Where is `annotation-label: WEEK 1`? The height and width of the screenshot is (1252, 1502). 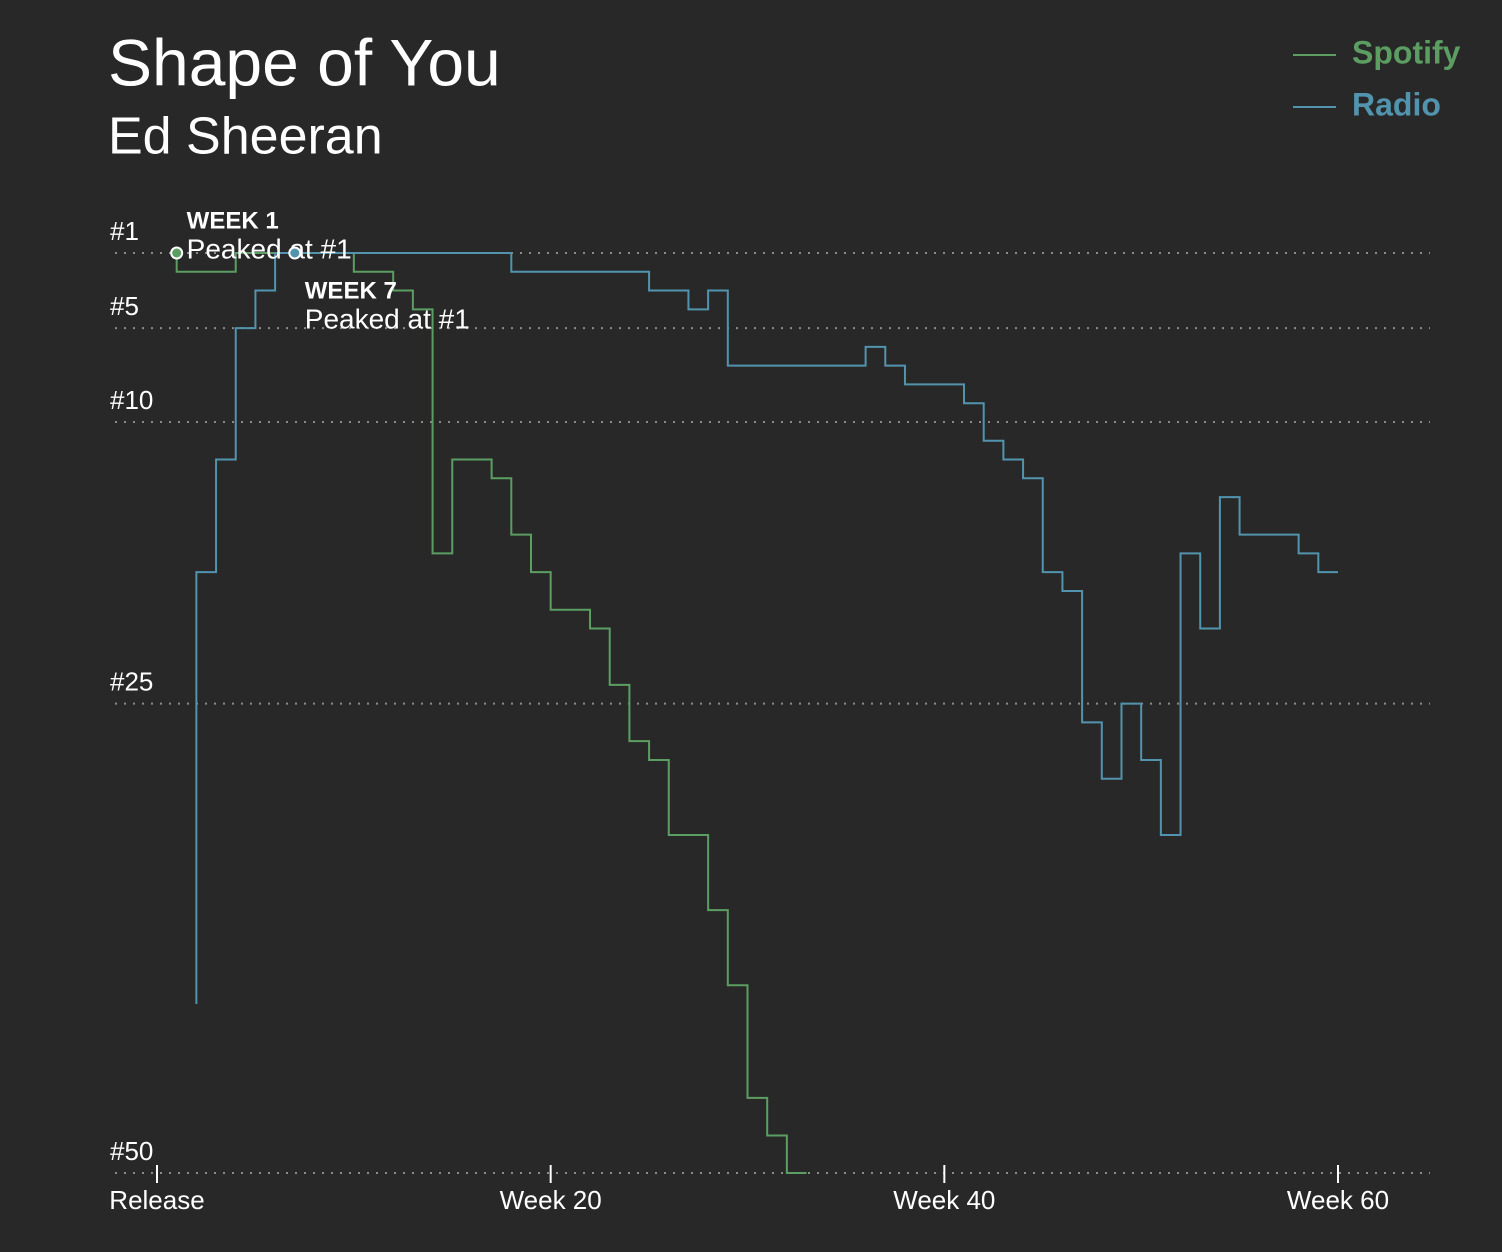 annotation-label: WEEK 1 is located at coordinates (233, 220).